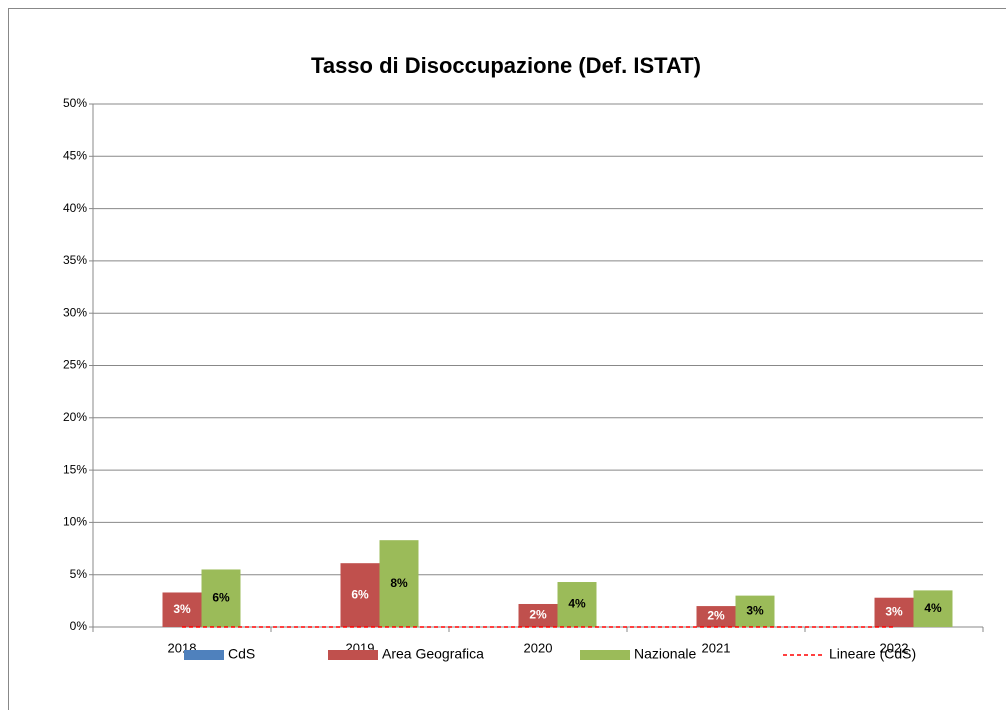  I want to click on value-label: 8%, so click(399, 583).